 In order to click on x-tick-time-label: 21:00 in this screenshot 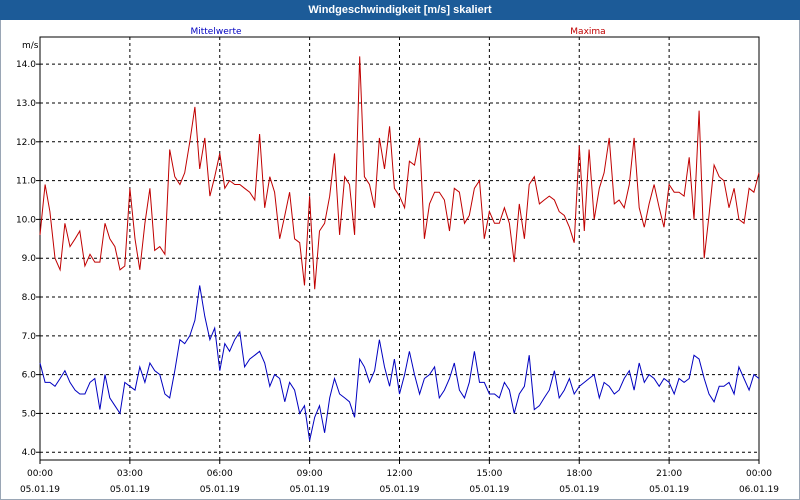, I will do `click(669, 474)`.